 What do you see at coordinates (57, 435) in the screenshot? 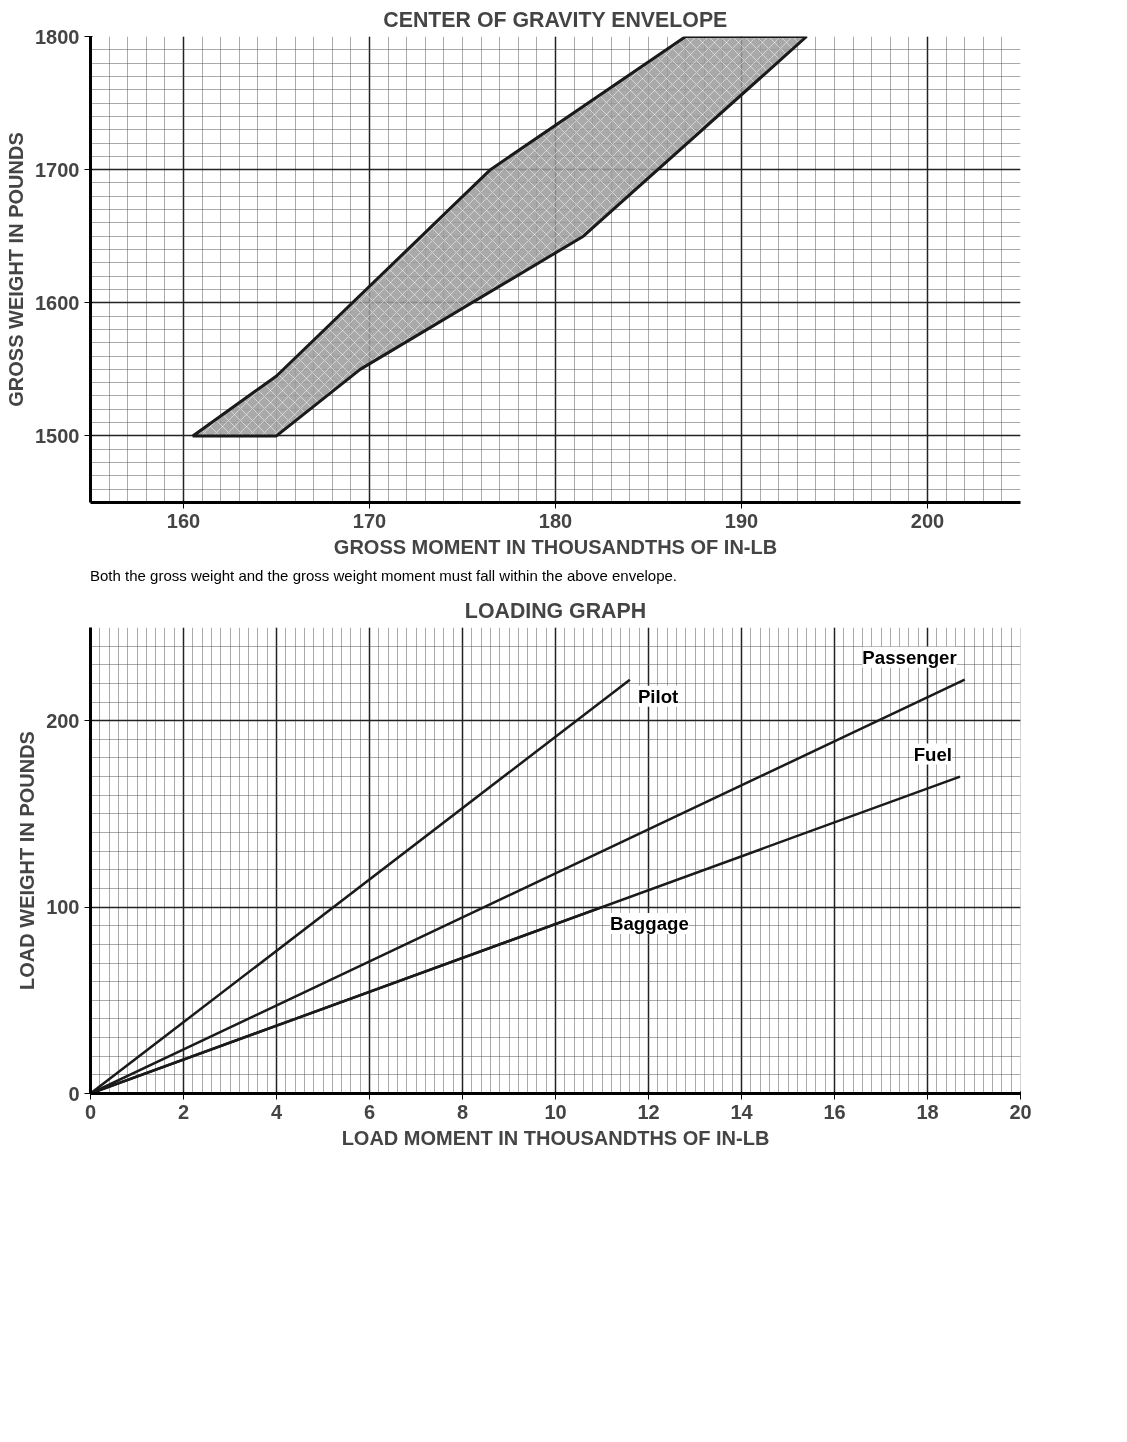
I see `y-tick-label: 1500` at bounding box center [57, 435].